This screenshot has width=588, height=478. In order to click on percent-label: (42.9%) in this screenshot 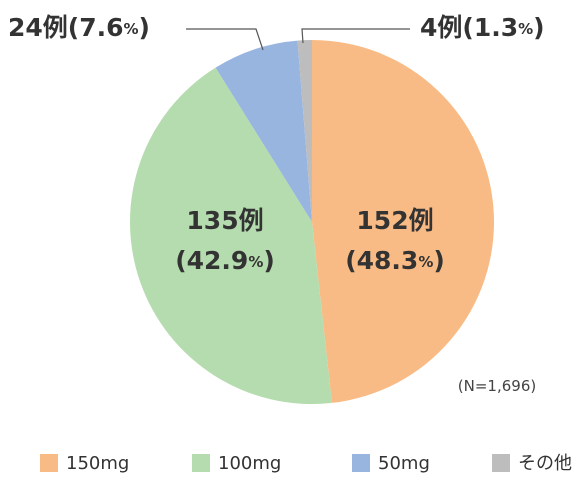, I will do `click(225, 260)`.